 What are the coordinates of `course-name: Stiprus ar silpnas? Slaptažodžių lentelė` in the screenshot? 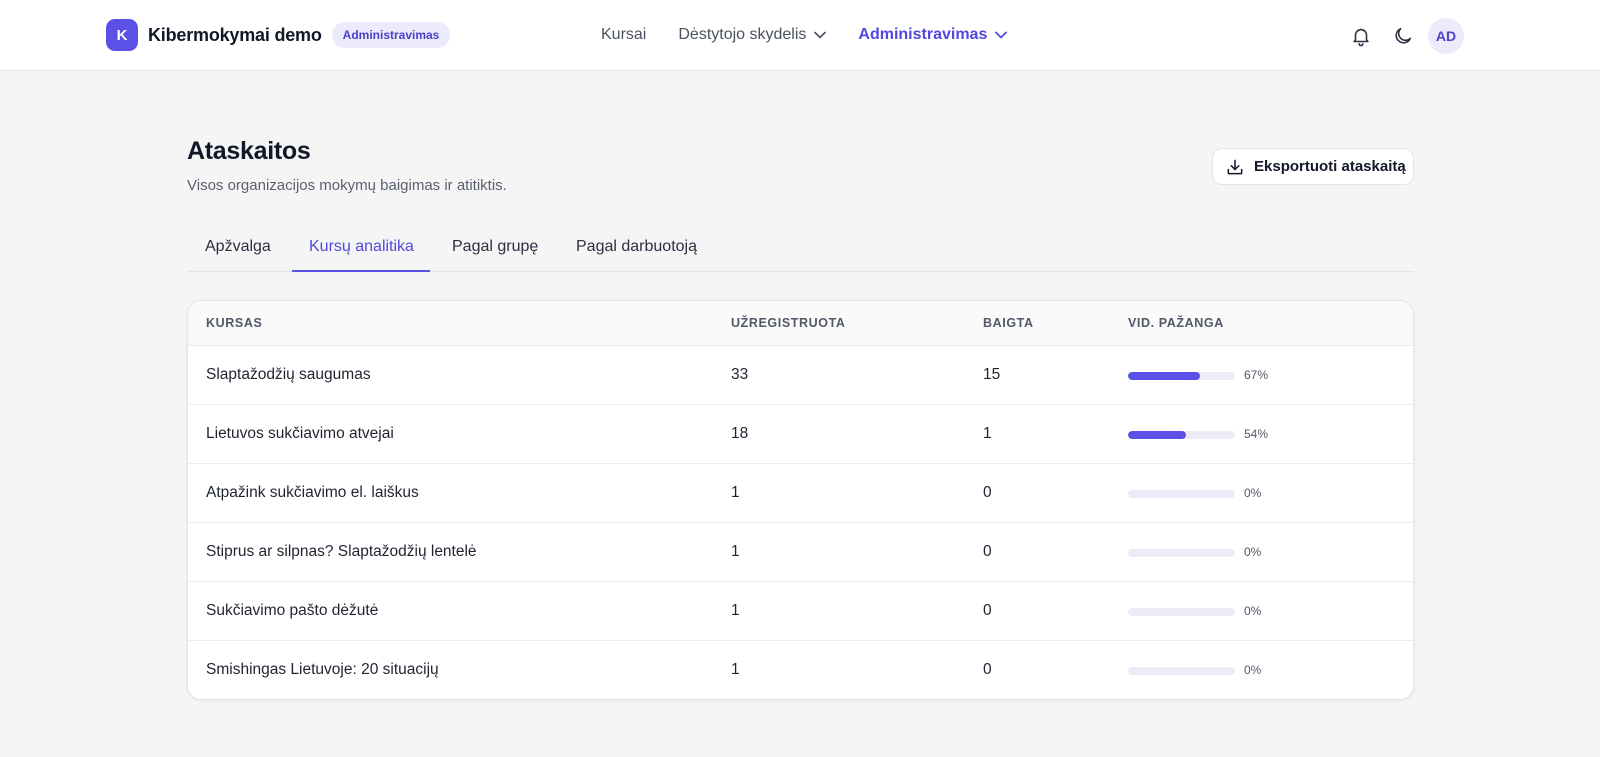 It's located at (341, 551).